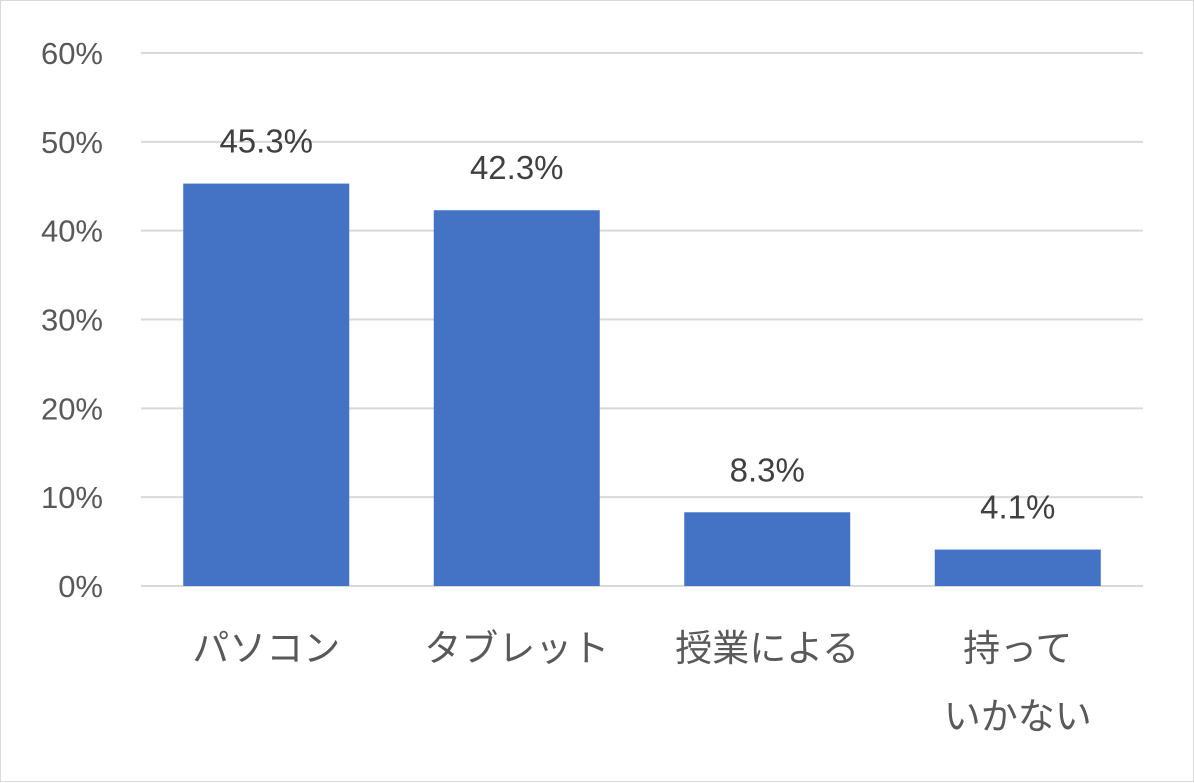  Describe the element at coordinates (266, 141) in the screenshot. I see `data-label: 45.3%` at that location.